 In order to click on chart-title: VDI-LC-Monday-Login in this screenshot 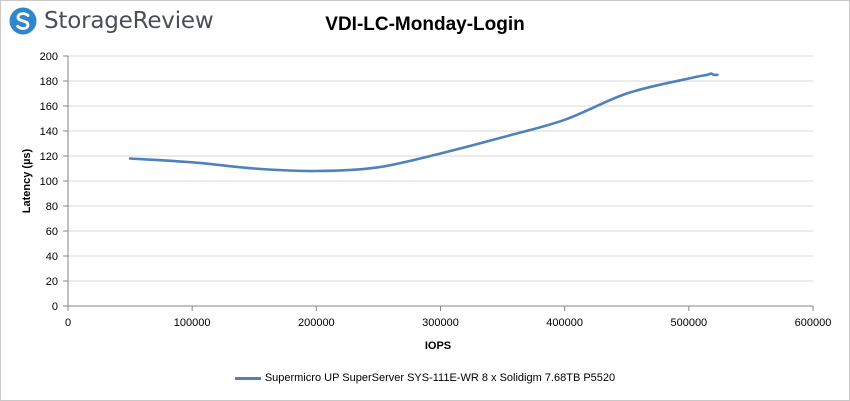, I will do `click(425, 24)`.